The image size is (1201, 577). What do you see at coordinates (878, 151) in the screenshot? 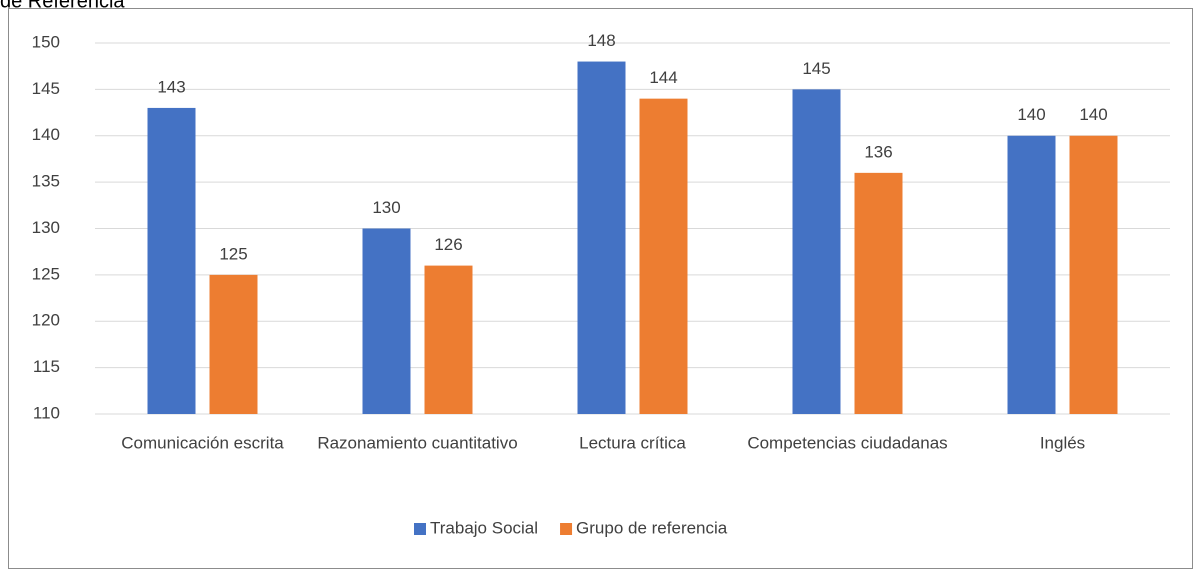
I see `data-label: 136` at bounding box center [878, 151].